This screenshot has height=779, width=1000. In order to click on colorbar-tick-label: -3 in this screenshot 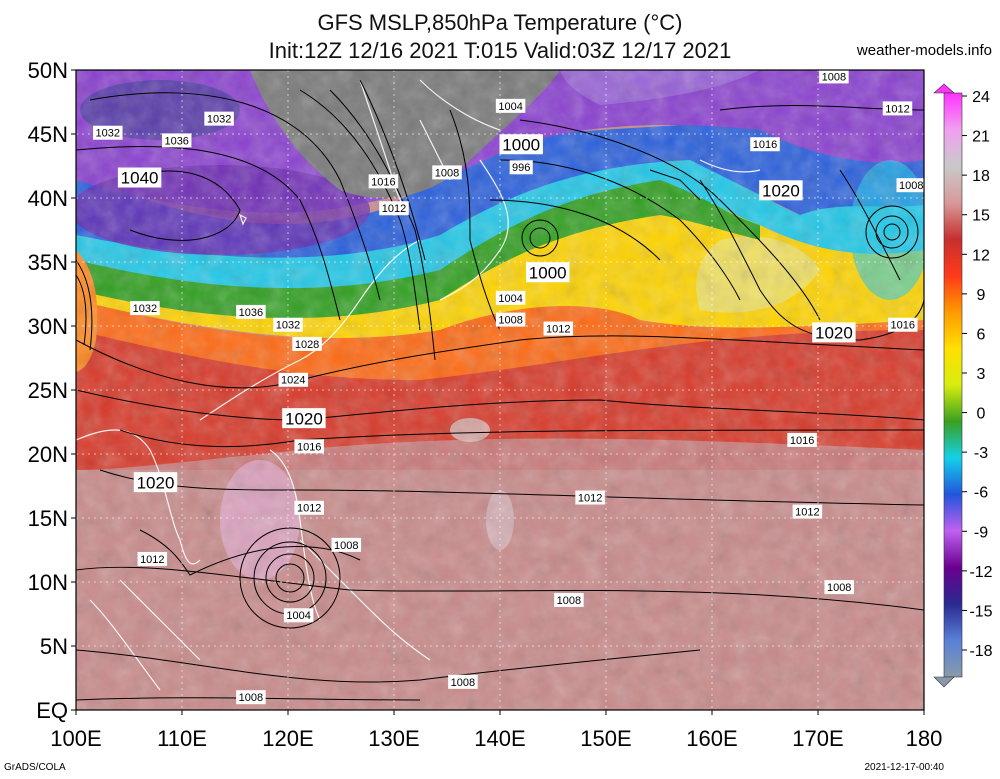, I will do `click(981, 453)`.